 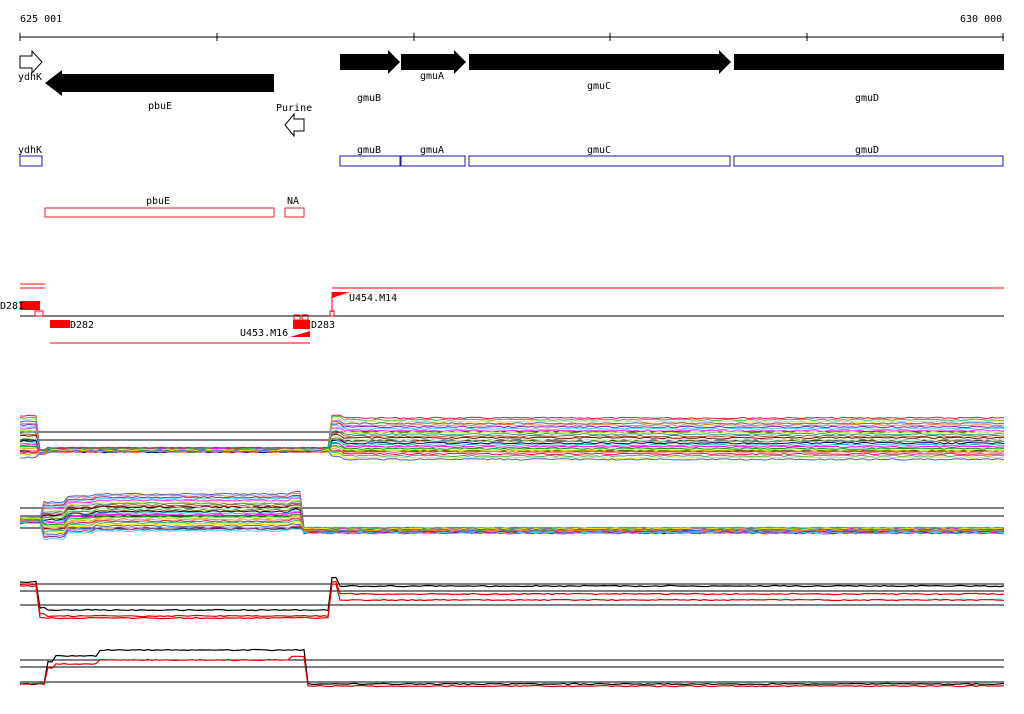 I want to click on annotation-box-gmuD, so click(x=868, y=161).